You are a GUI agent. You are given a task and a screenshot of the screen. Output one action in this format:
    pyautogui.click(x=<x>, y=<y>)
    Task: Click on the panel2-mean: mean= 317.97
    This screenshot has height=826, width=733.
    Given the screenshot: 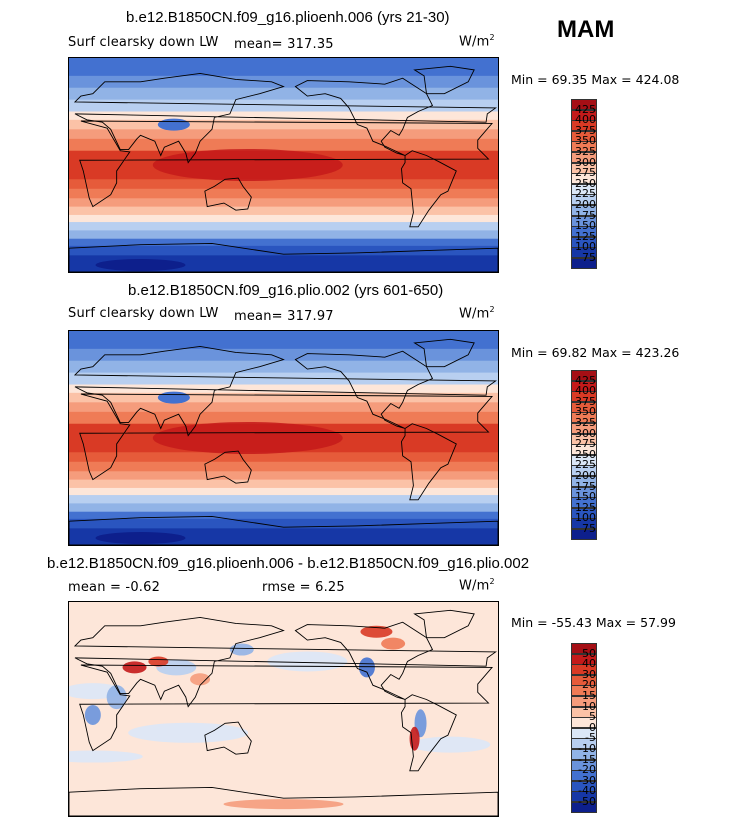 What is the action you would take?
    pyautogui.click(x=284, y=316)
    